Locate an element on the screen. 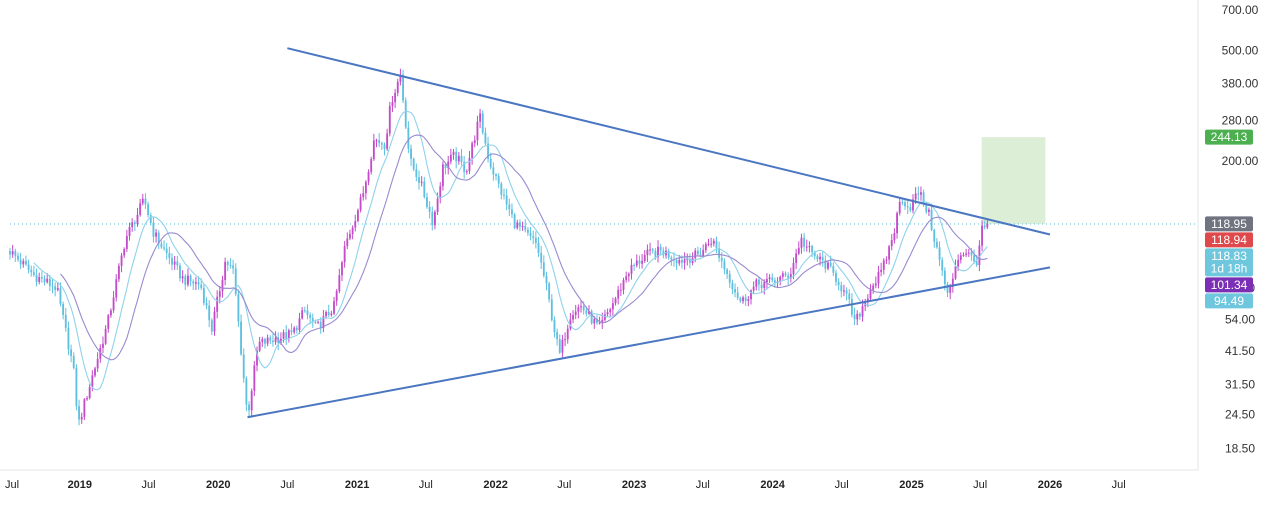  target-zone-box is located at coordinates (1013, 180).